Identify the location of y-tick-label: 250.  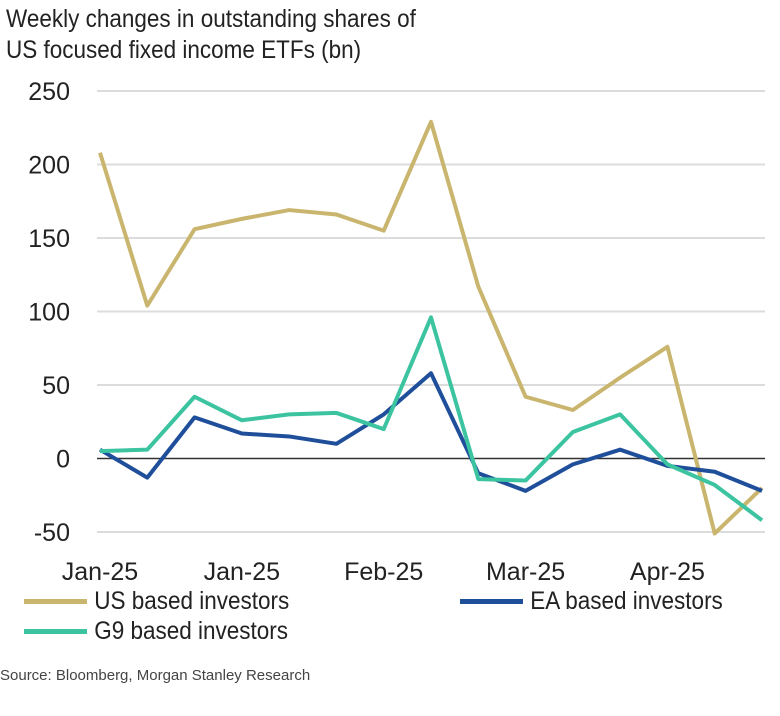
(49, 92).